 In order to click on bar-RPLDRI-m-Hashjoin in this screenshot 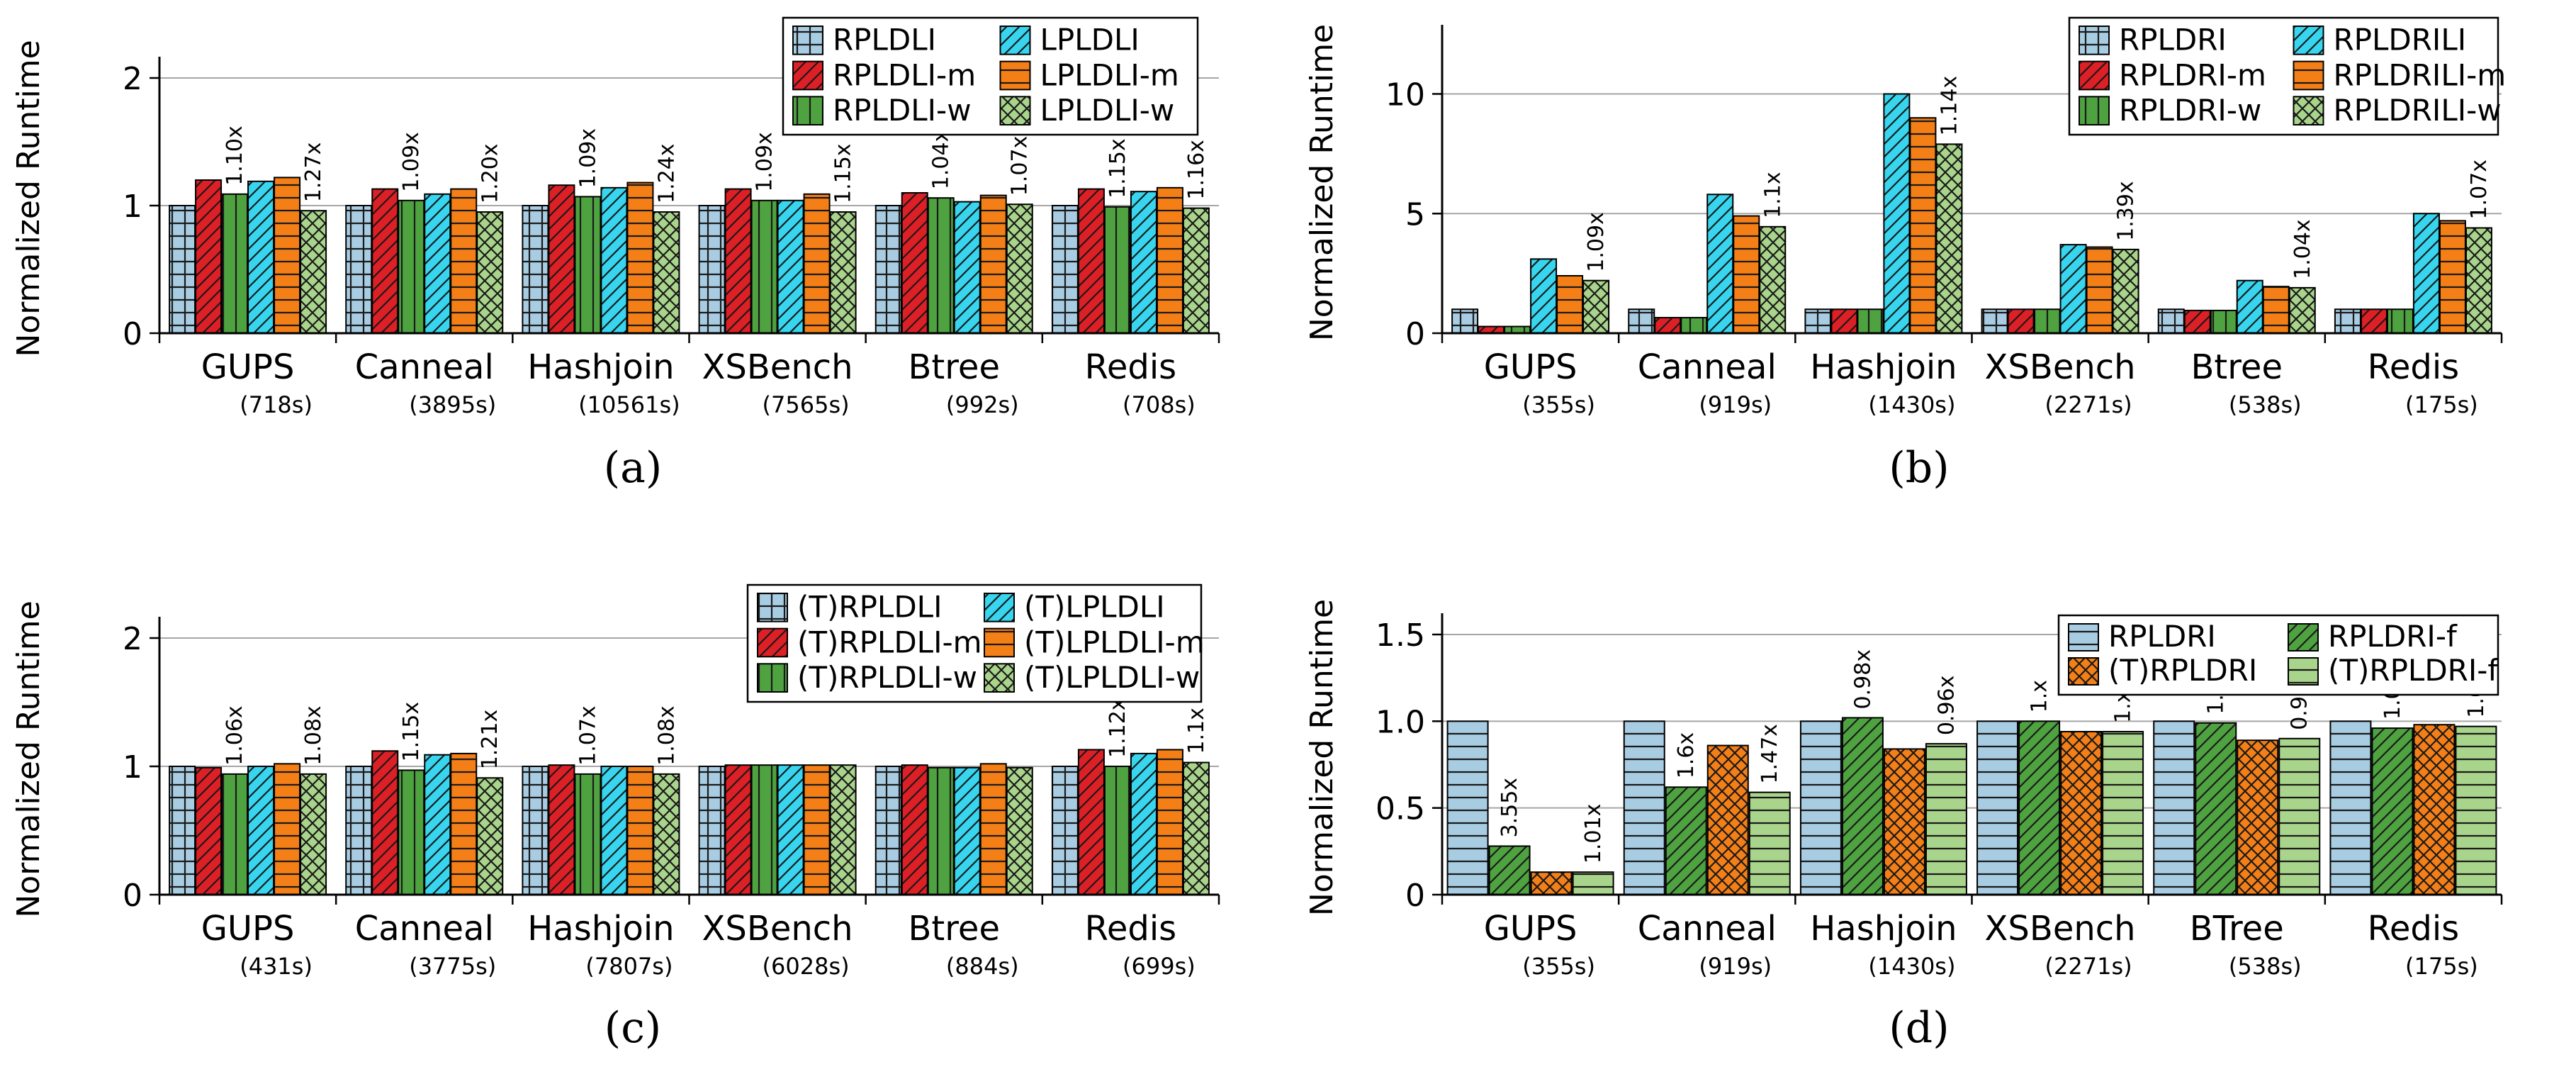, I will do `click(1844, 321)`.